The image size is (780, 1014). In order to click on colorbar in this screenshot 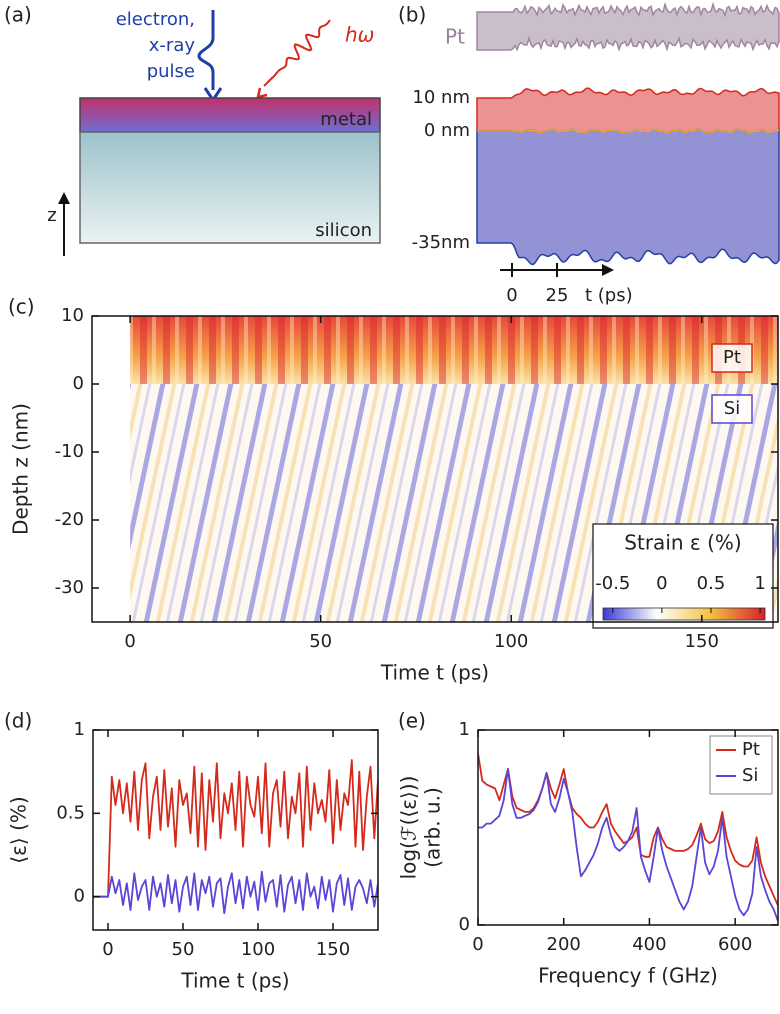, I will do `click(684, 614)`.